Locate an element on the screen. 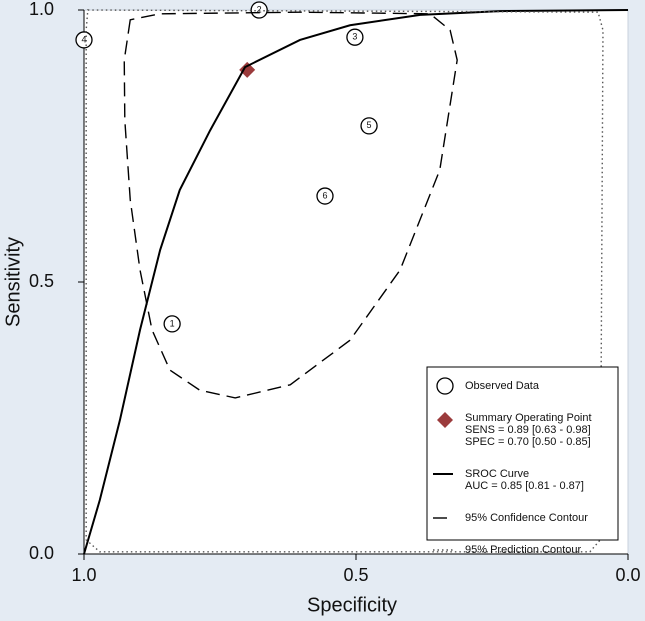 The height and width of the screenshot is (621, 645). legend-box is located at coordinates (522, 453).